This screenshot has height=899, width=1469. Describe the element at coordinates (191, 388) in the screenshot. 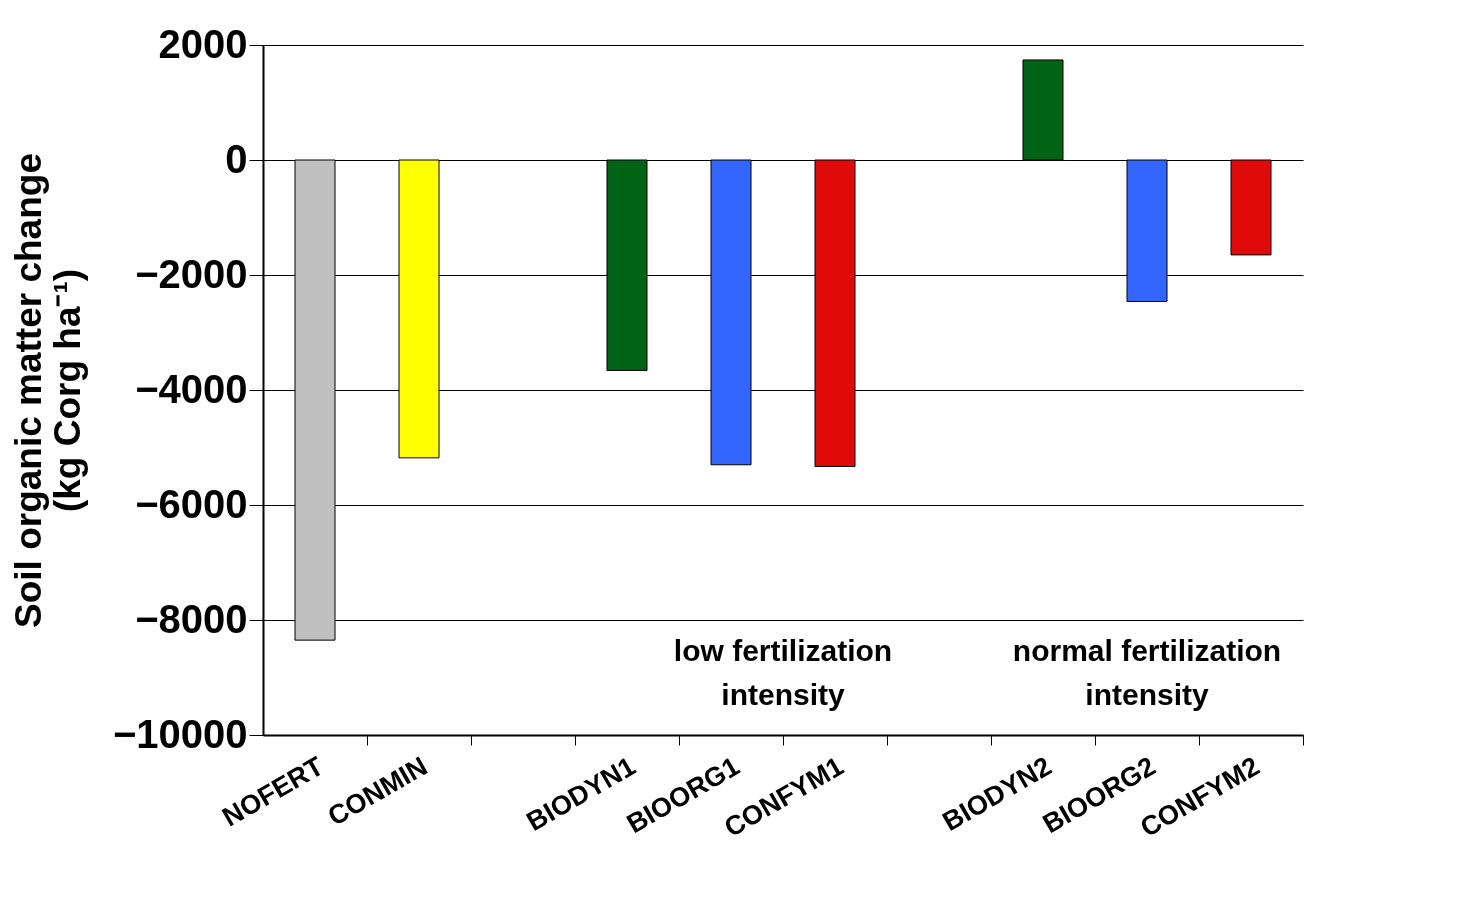

I see `y-tick-label: −4000` at that location.